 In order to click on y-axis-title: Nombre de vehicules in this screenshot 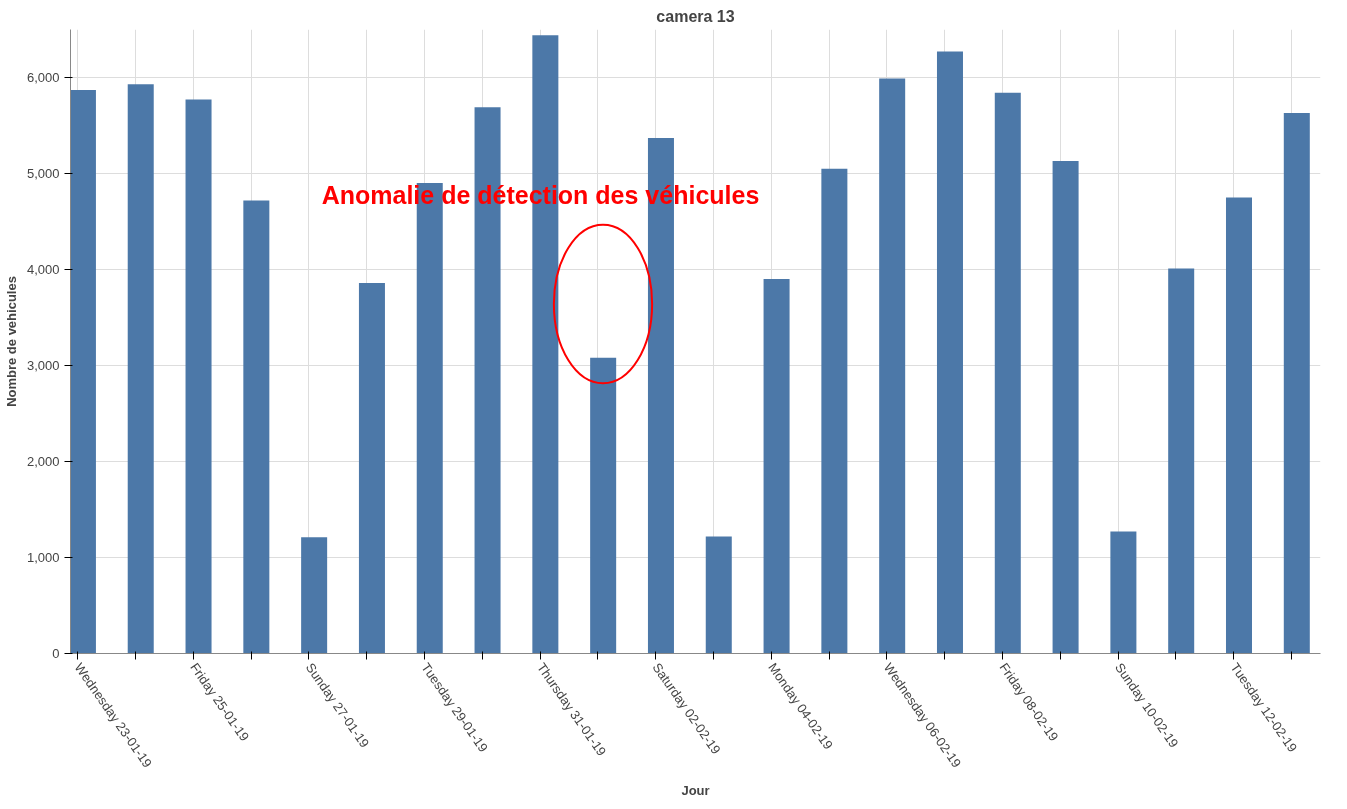, I will do `click(11, 341)`.